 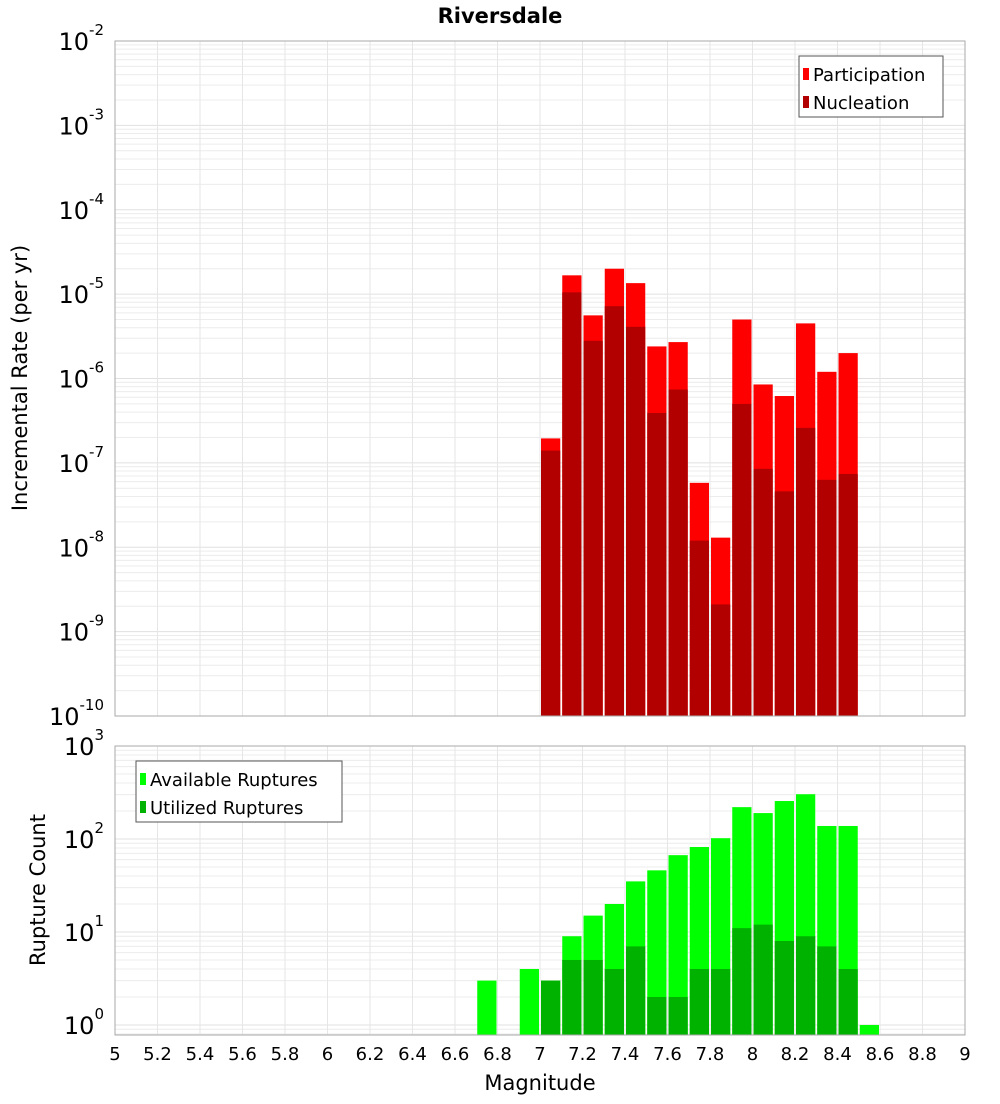 I want to click on y-tick-label: 10⁻³, so click(x=81, y=122).